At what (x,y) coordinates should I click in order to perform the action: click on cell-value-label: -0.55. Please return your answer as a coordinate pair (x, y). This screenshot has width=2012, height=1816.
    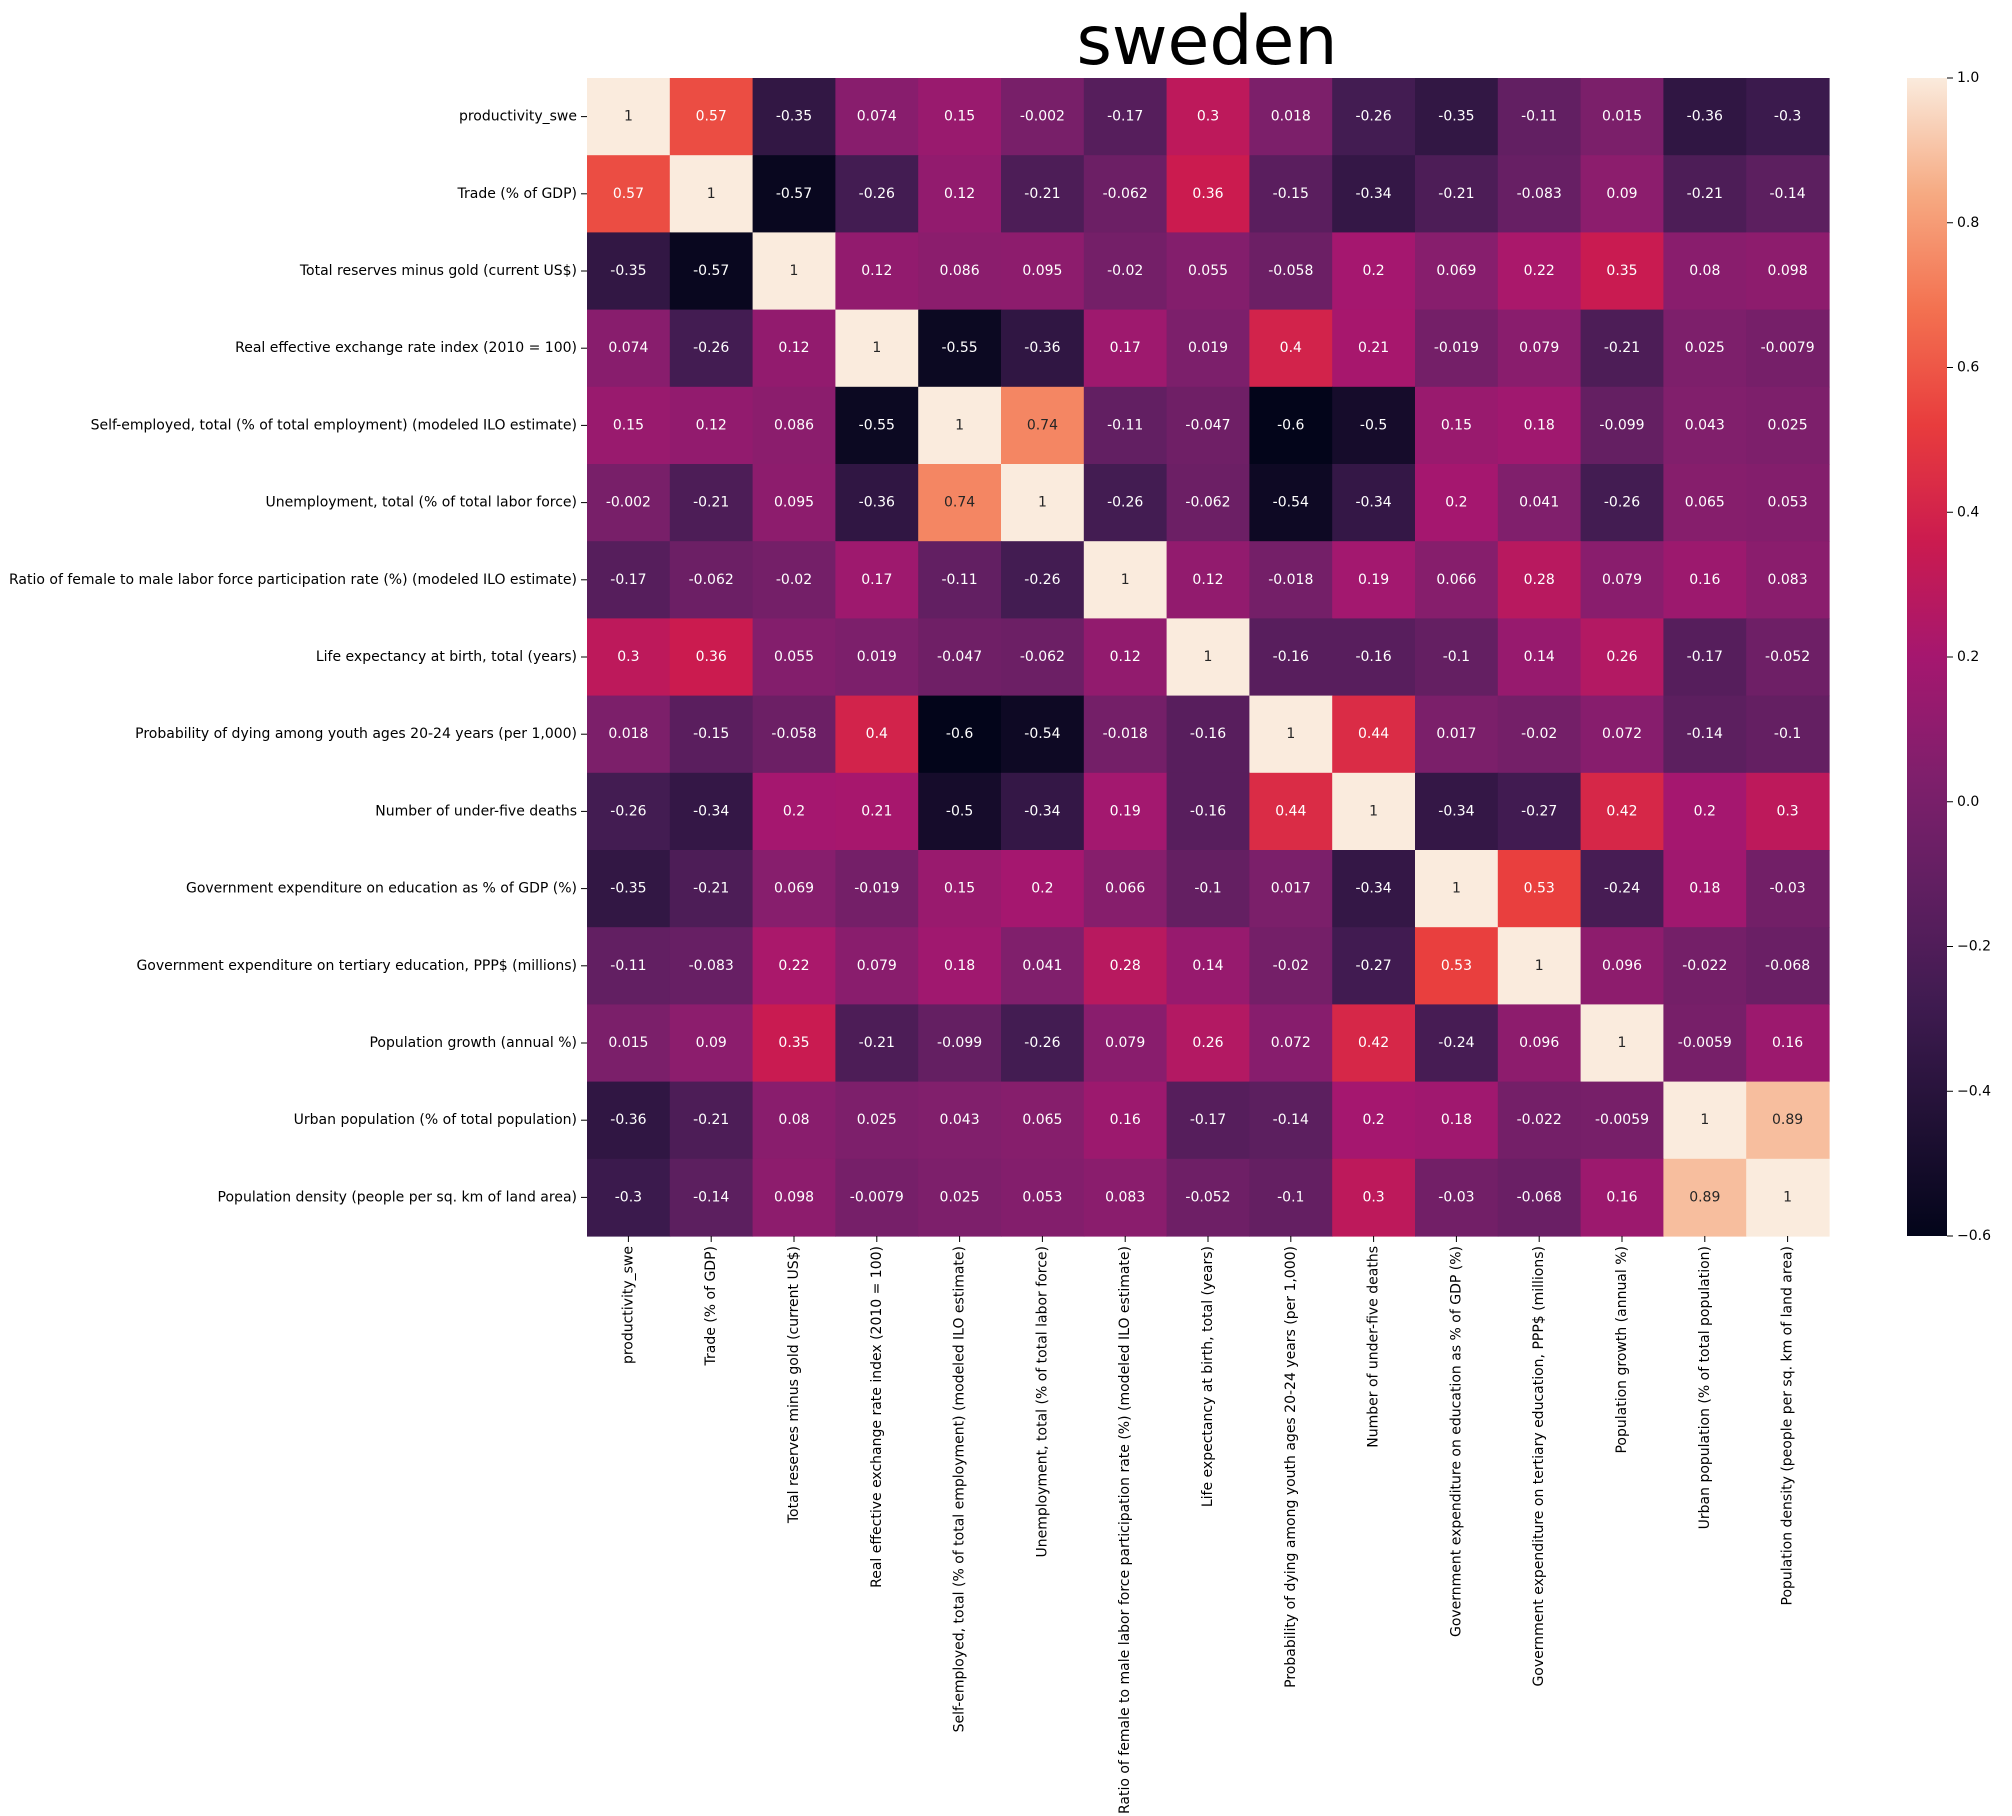
    Looking at the image, I should click on (959, 348).